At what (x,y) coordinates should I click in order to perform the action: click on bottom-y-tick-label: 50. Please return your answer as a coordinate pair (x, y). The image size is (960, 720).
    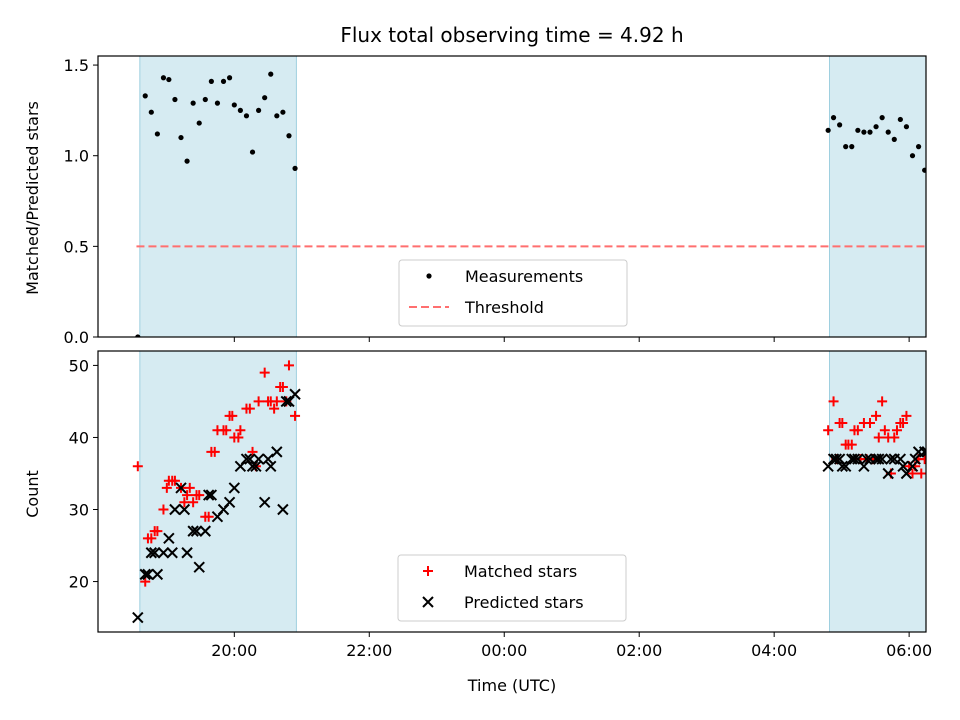
    Looking at the image, I should click on (79, 365).